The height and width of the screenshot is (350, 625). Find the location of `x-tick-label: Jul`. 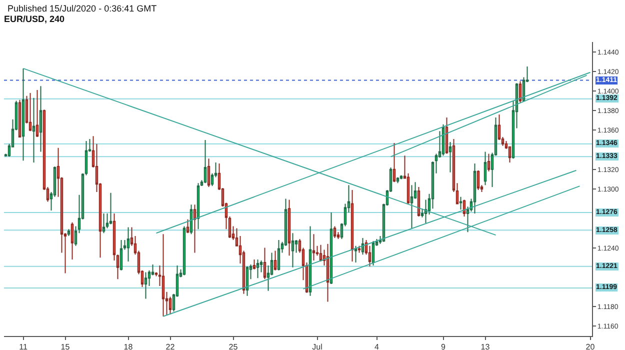

x-tick-label: Jul is located at coordinates (317, 346).